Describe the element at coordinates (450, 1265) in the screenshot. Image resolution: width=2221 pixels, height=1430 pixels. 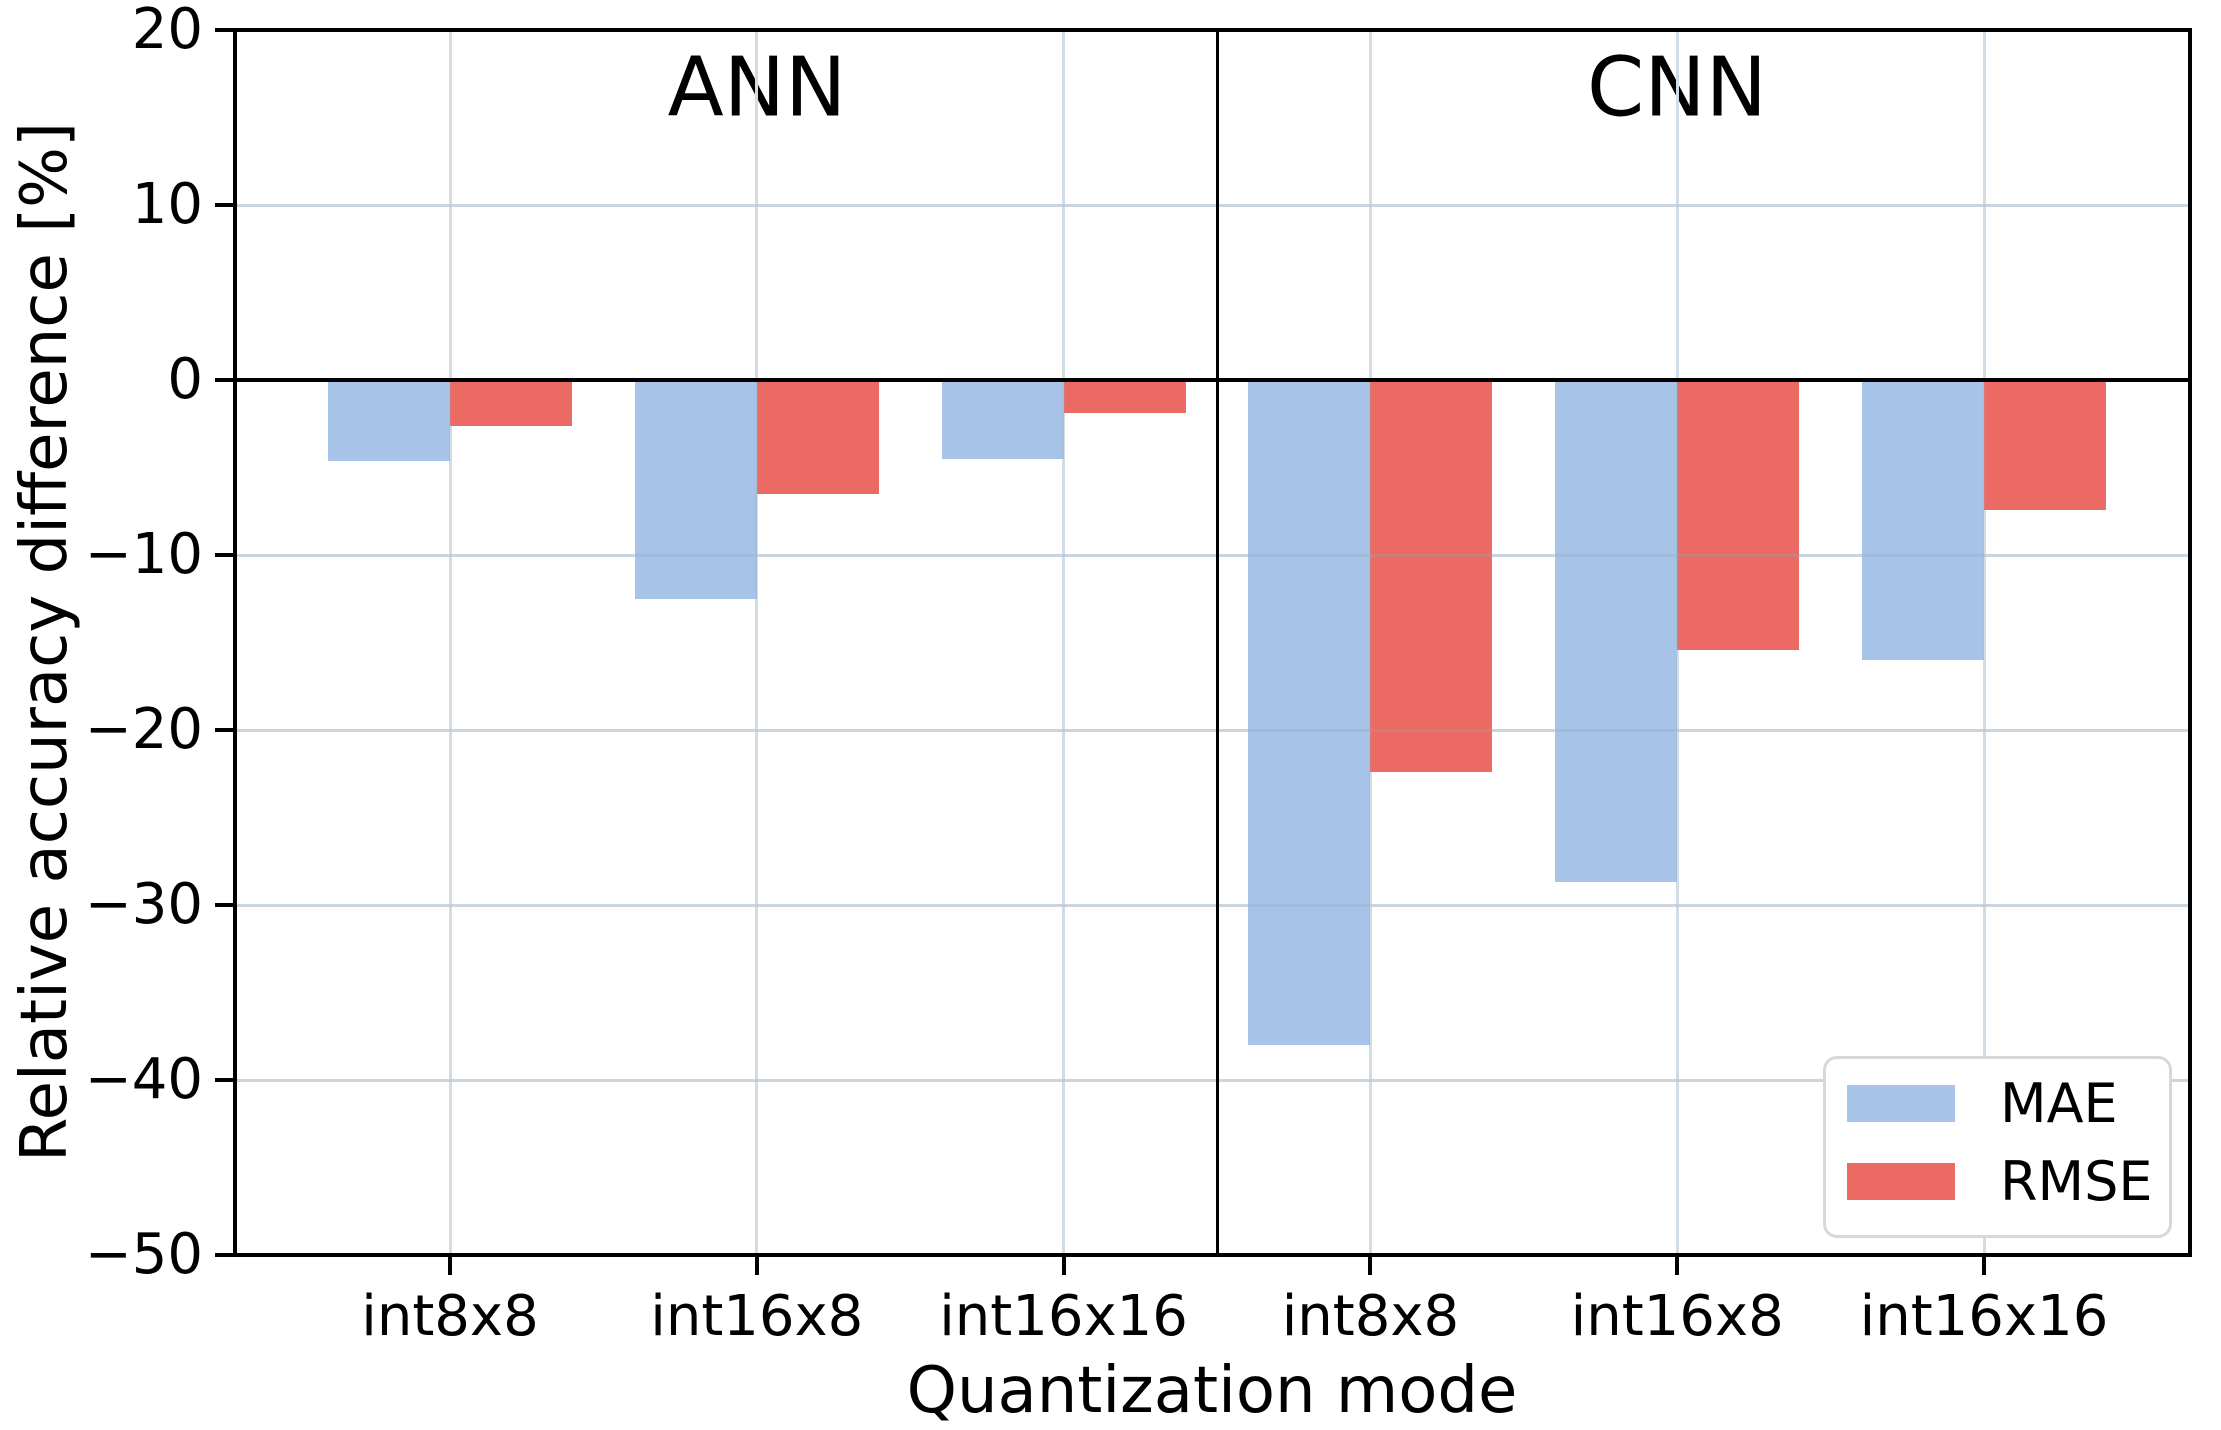
I see `x-tick-ann-int8x8` at that location.